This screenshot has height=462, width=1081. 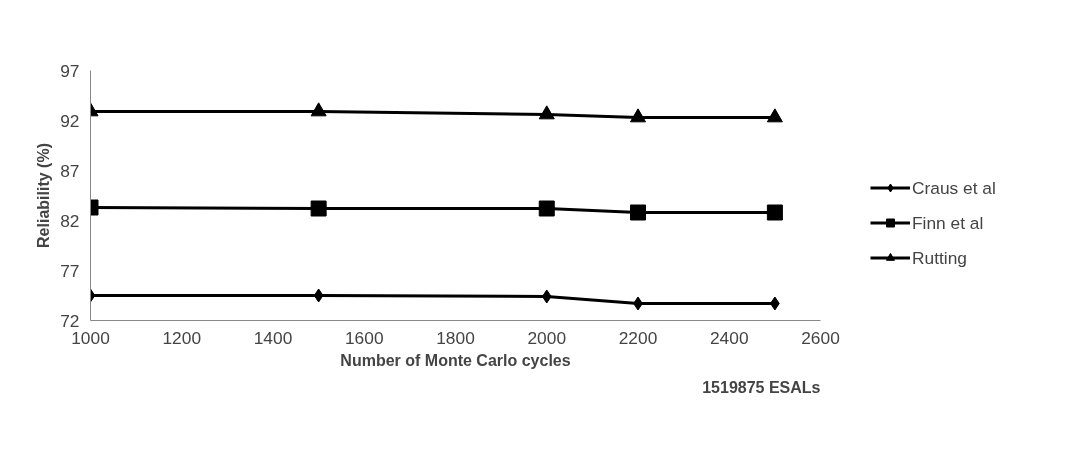 I want to click on x-tick-label: 1800, so click(x=455, y=337).